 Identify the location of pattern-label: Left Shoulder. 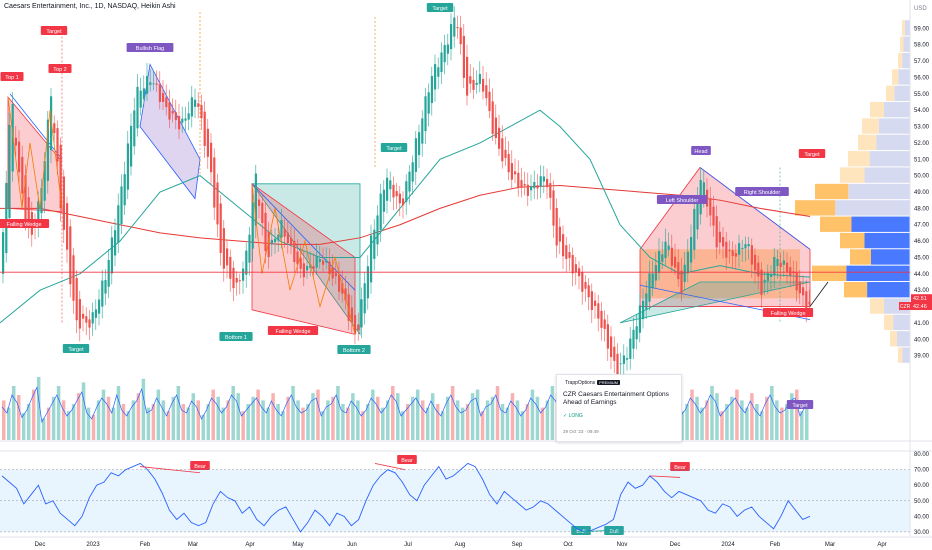
(682, 201).